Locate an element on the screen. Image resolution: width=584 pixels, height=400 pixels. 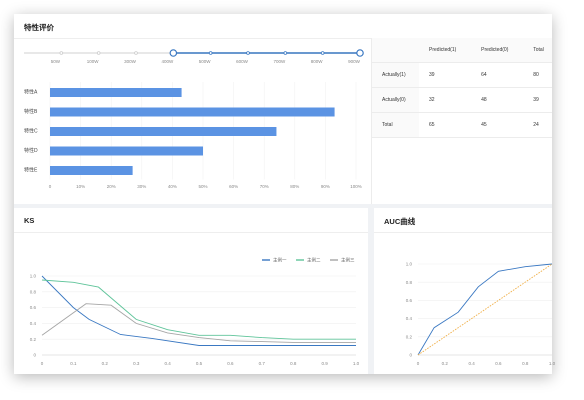
y-tick-label: 0.6 is located at coordinates (409, 300).